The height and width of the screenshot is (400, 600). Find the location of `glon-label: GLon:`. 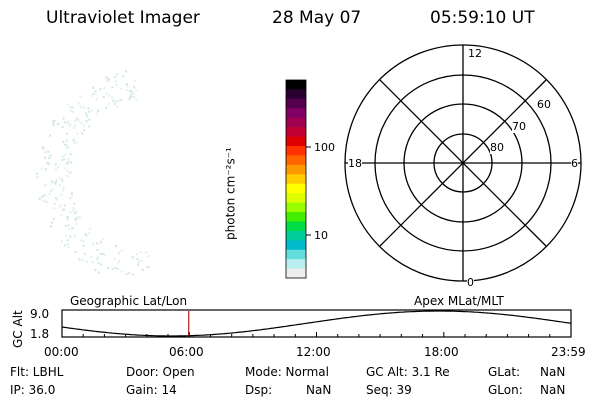

glon-label: GLon: is located at coordinates (505, 390).